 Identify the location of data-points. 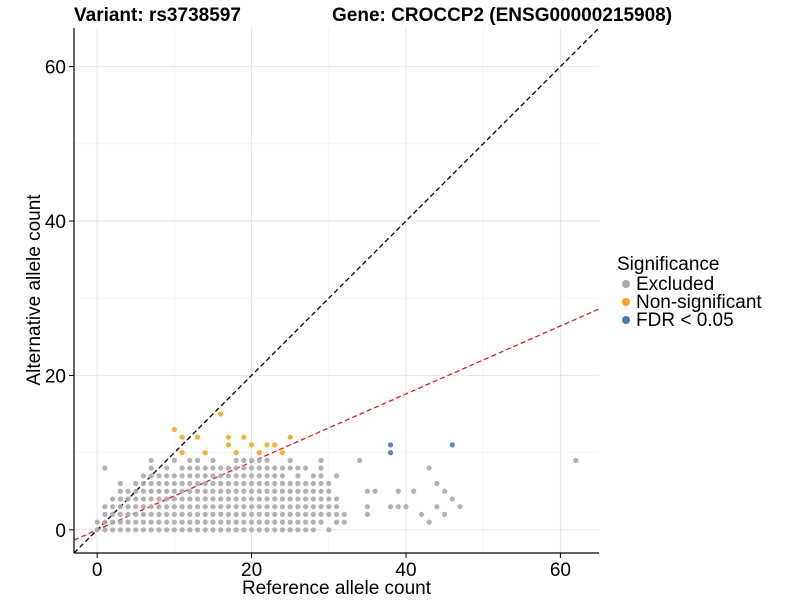
(336, 472).